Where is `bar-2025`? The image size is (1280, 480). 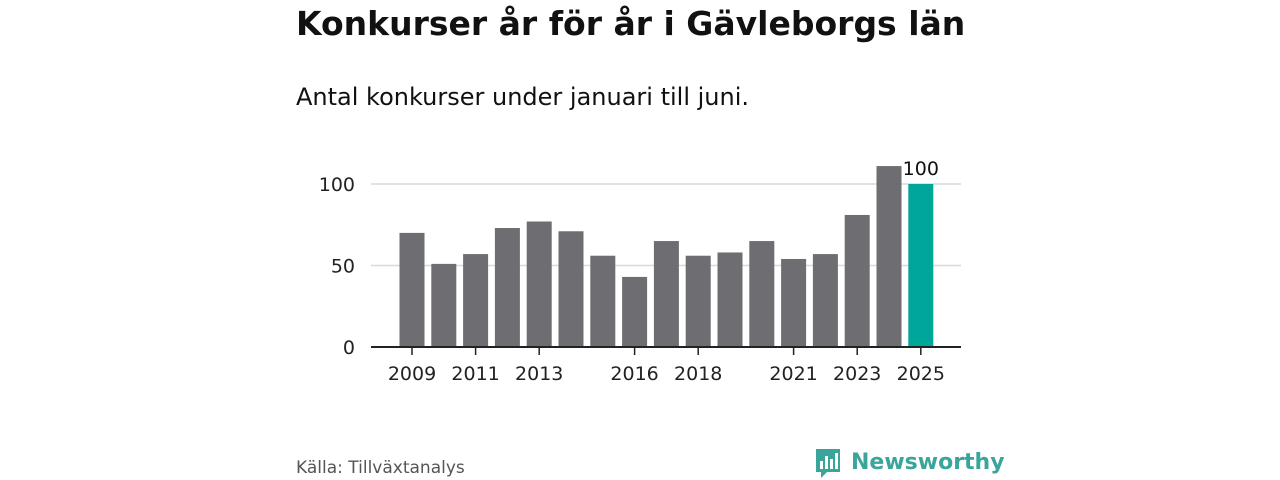
bar-2025 is located at coordinates (921, 265).